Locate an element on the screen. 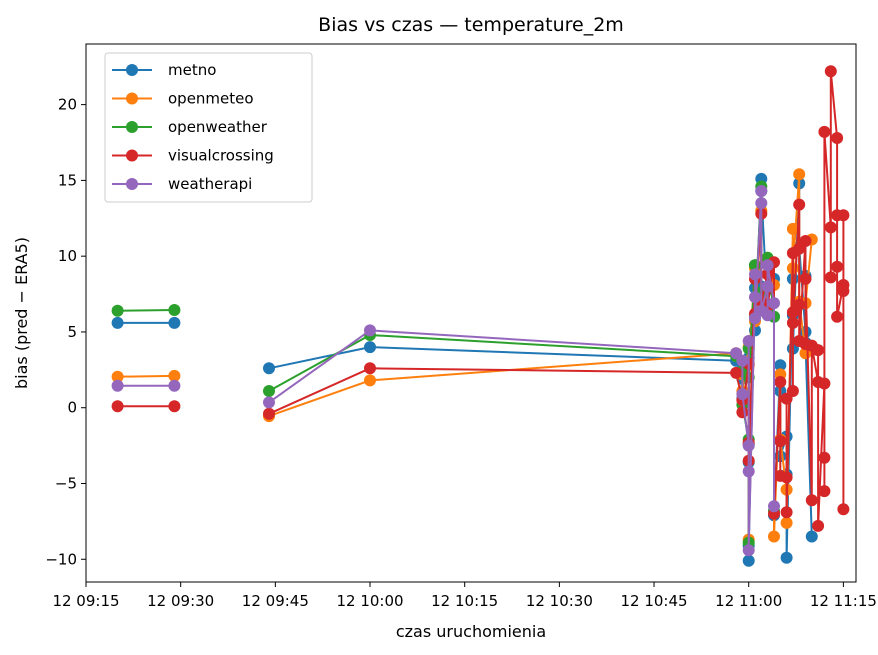  legend-item-weatherapi: weatherapi is located at coordinates (182, 184).